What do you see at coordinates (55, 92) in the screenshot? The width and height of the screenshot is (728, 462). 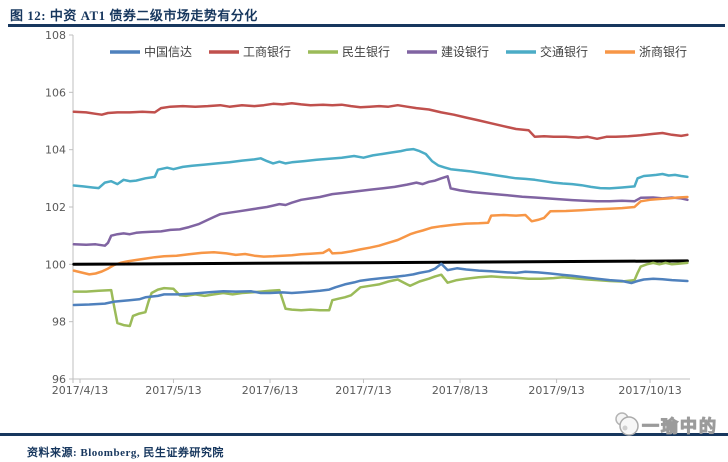 I see `y-tick-label: 106` at bounding box center [55, 92].